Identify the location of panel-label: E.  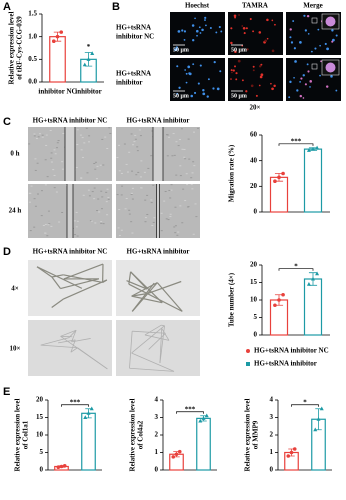
(6, 392).